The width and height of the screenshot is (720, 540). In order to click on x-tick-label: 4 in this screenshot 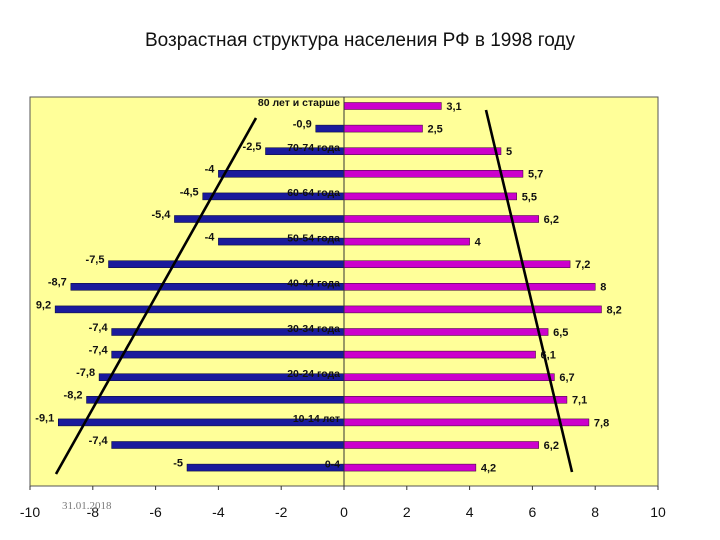, I will do `click(470, 512)`.